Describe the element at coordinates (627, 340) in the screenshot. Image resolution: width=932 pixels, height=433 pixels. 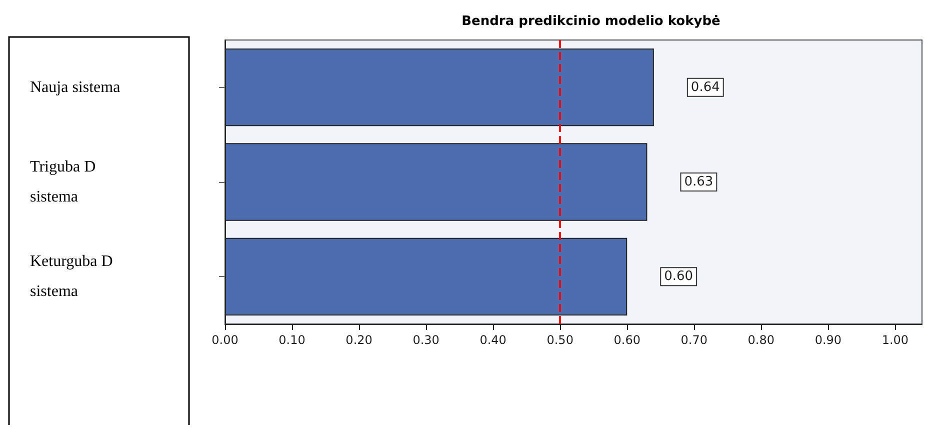
I see `x-tick-label: 0.60` at that location.